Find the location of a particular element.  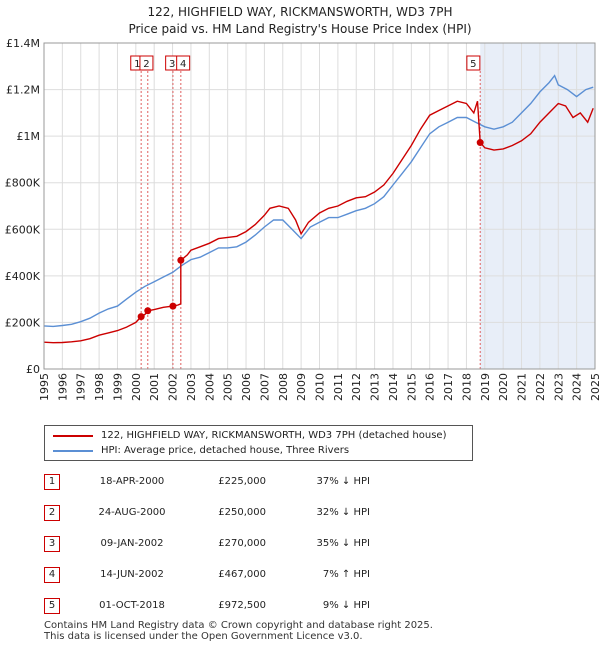

sale-price: £270,000 is located at coordinates (242, 543).